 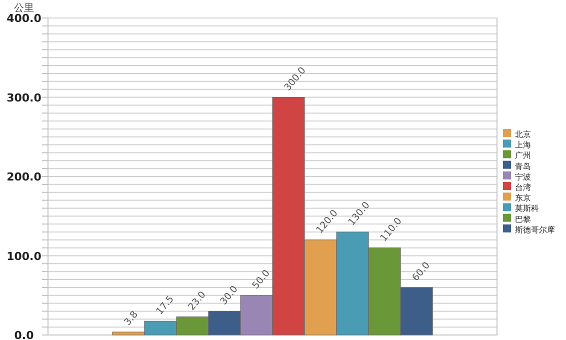 What do you see at coordinates (523, 187) in the screenshot?
I see `legend-label: 台湾` at bounding box center [523, 187].